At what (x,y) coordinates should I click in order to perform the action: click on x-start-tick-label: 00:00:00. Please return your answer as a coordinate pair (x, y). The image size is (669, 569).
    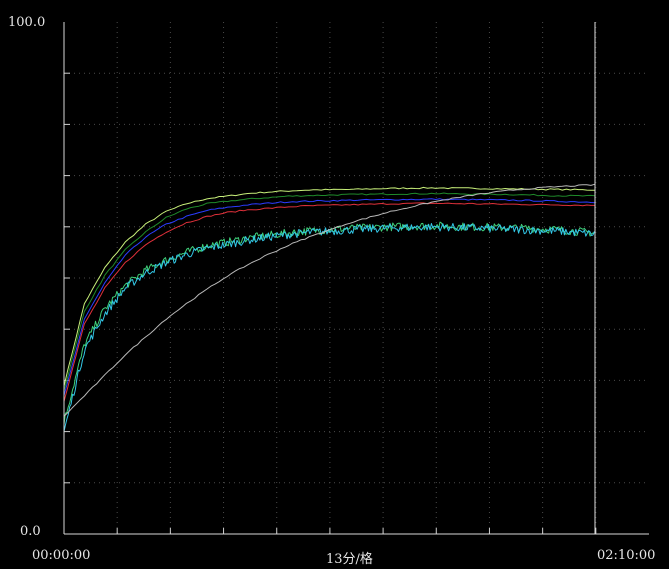
    Looking at the image, I should click on (61, 555).